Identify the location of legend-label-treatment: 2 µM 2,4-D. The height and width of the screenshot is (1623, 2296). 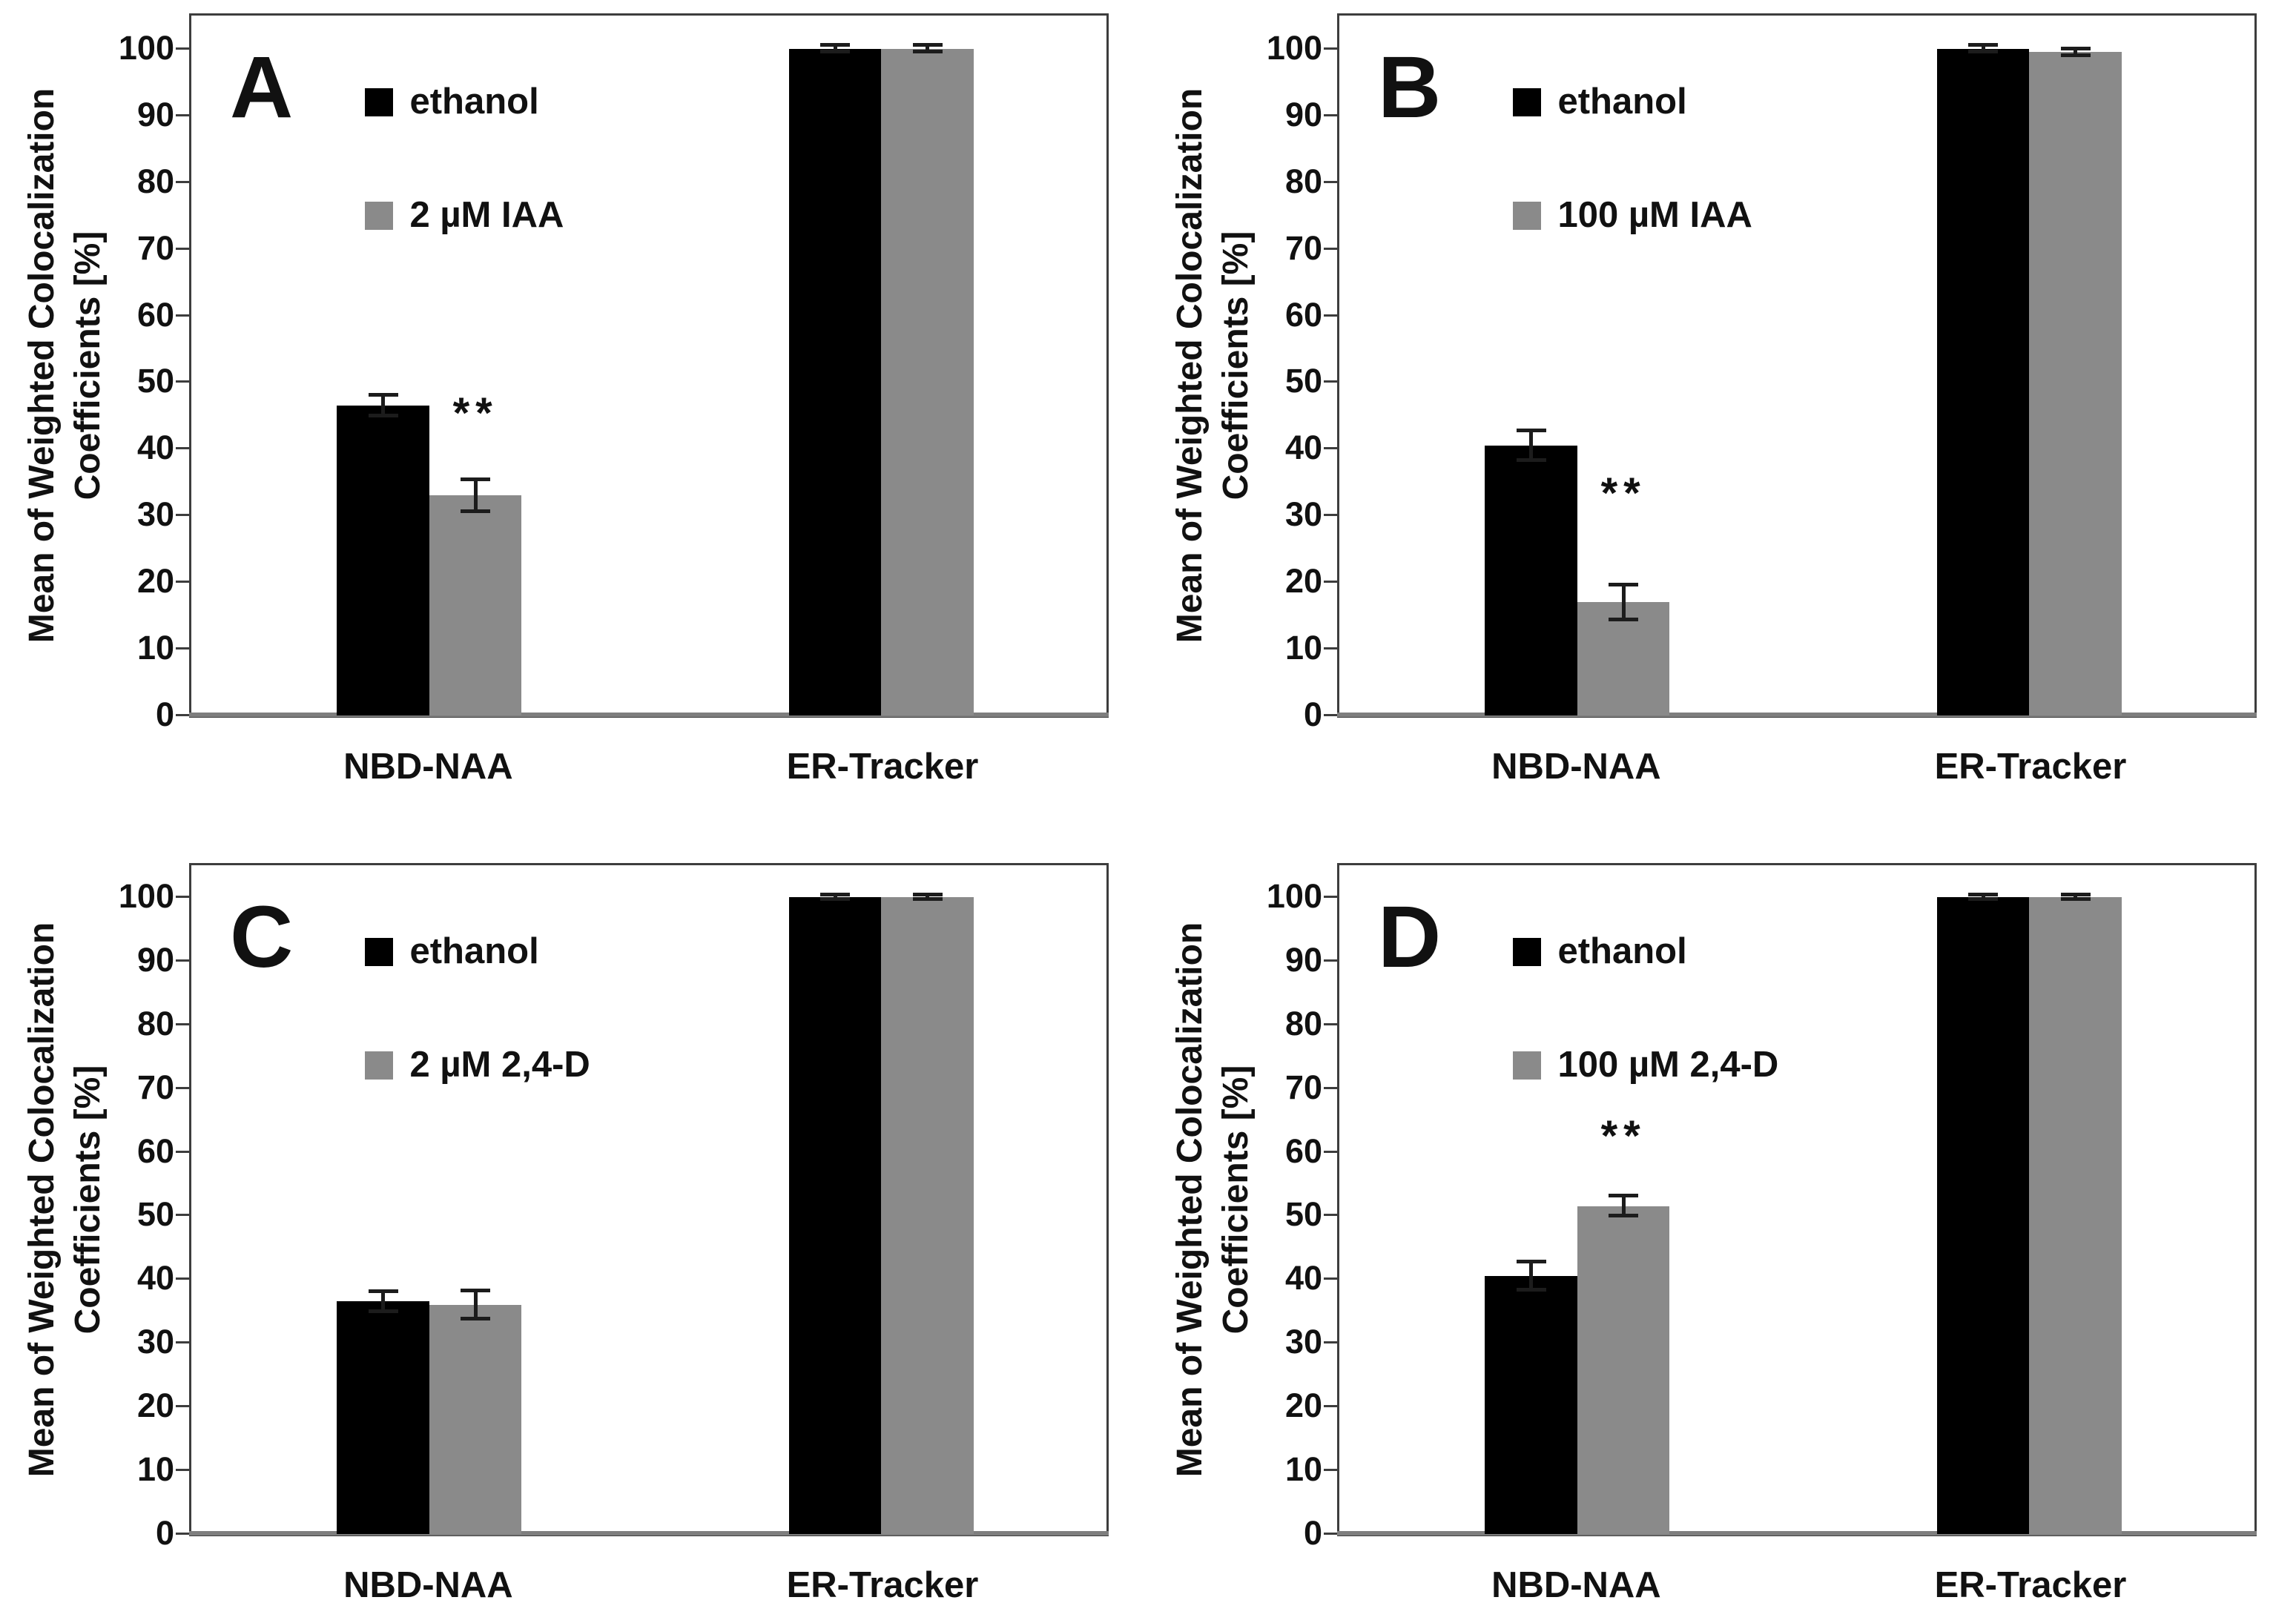
(500, 1065).